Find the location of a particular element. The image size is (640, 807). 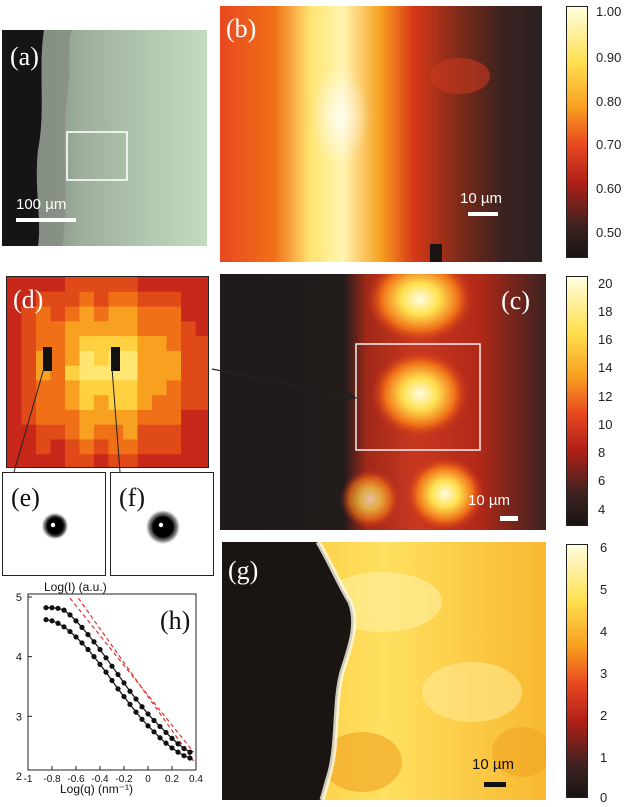

panel-b-scale-label: 10 µm is located at coordinates (481, 198).